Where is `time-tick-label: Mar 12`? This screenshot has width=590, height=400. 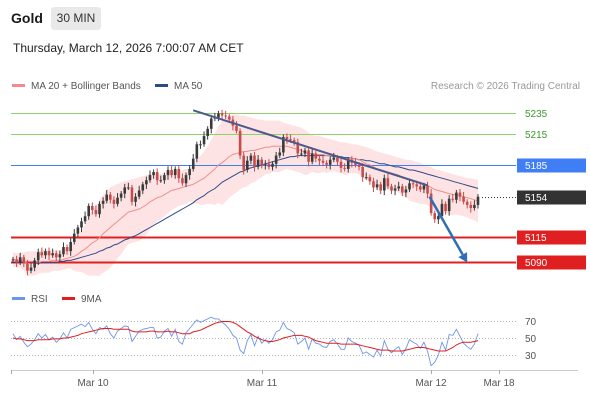
time-tick-label: Mar 12 is located at coordinates (431, 383).